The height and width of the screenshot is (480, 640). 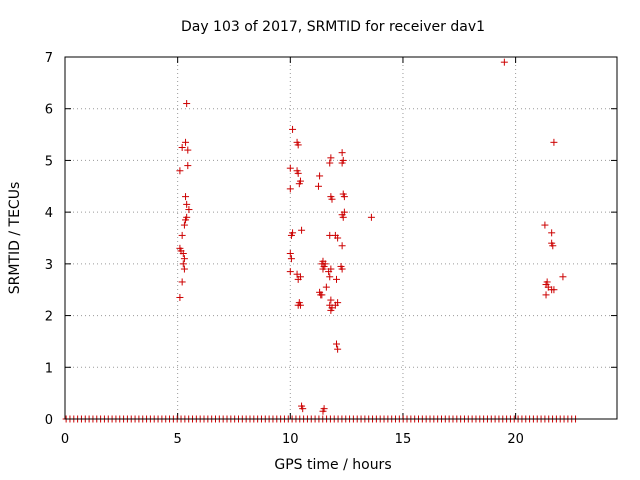 I want to click on y-tick-label: 5, so click(x=49, y=161).